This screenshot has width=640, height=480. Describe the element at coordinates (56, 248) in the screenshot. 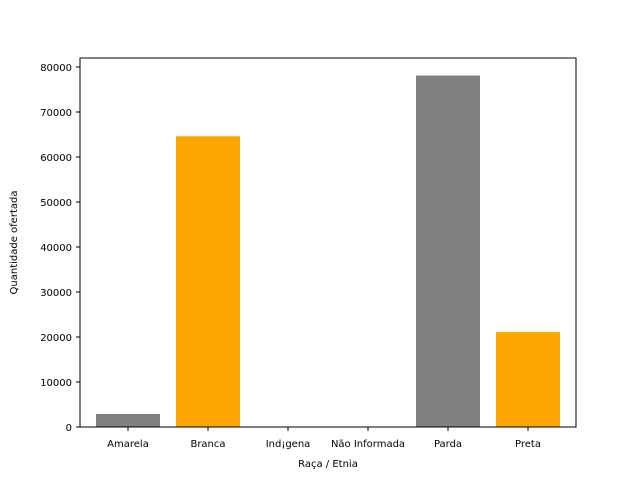

I see `y-tick-label: 40000` at that location.